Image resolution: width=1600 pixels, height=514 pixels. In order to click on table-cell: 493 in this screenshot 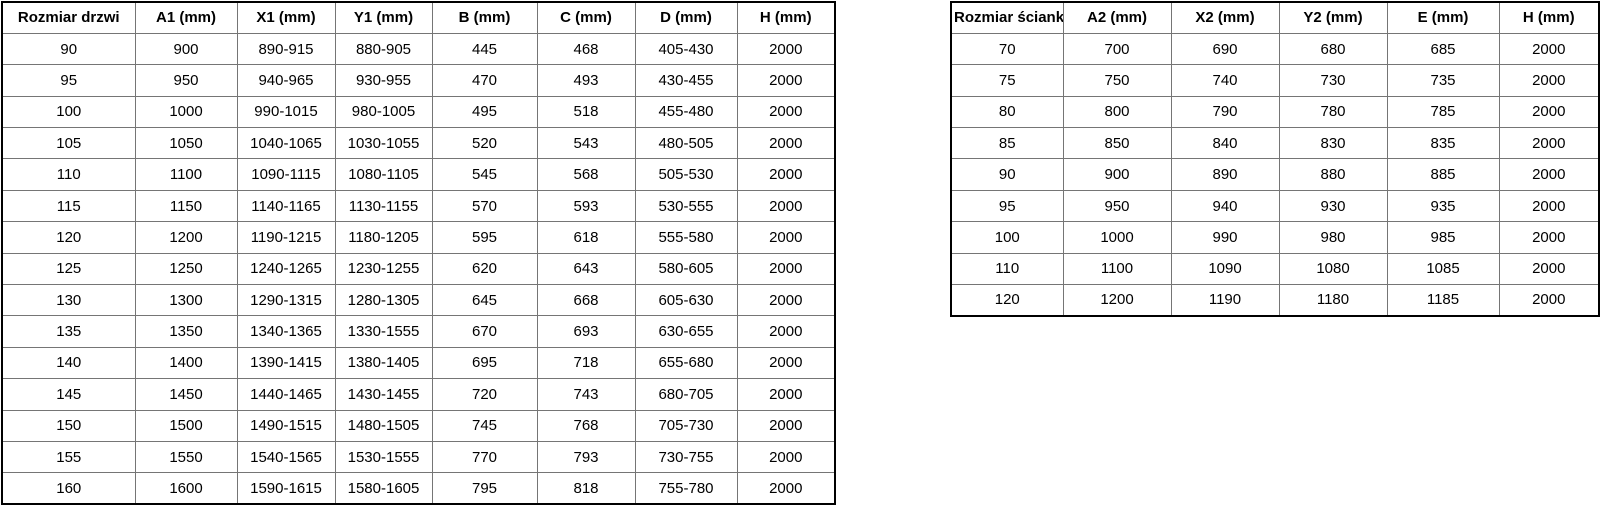, I will do `click(586, 80)`.